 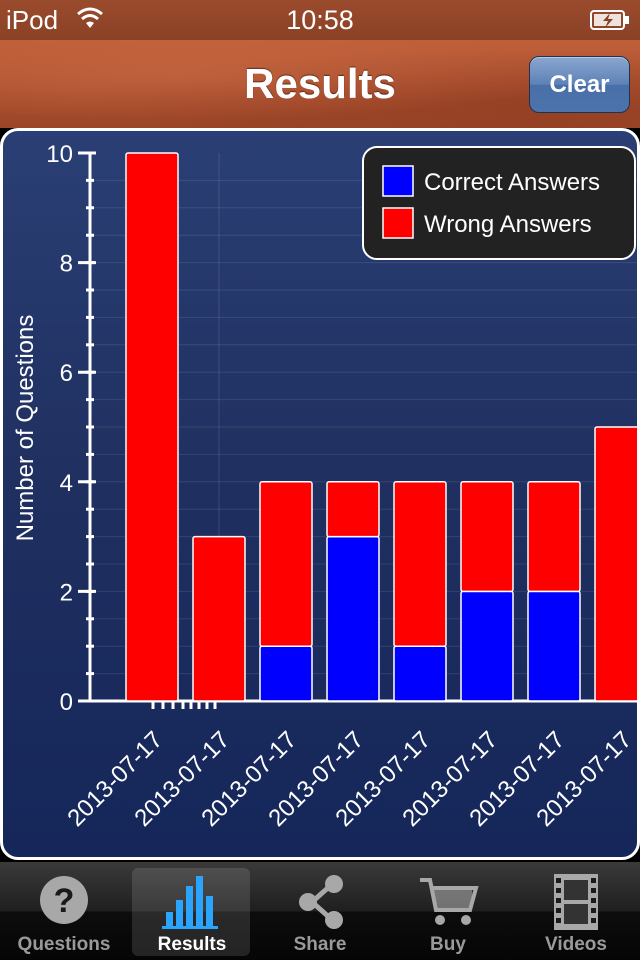 I want to click on tab-label: Share, so click(x=320, y=944).